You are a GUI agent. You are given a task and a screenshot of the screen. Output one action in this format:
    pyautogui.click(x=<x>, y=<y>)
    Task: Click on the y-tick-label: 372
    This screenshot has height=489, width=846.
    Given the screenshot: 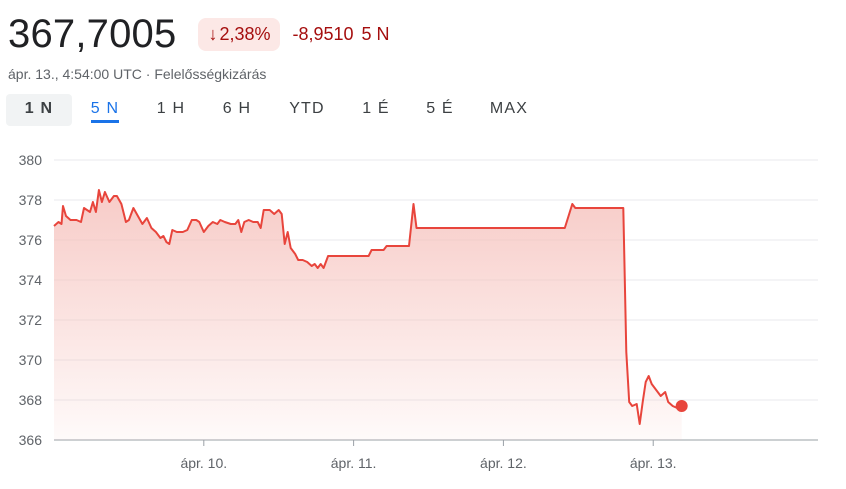 What is the action you would take?
    pyautogui.click(x=31, y=320)
    